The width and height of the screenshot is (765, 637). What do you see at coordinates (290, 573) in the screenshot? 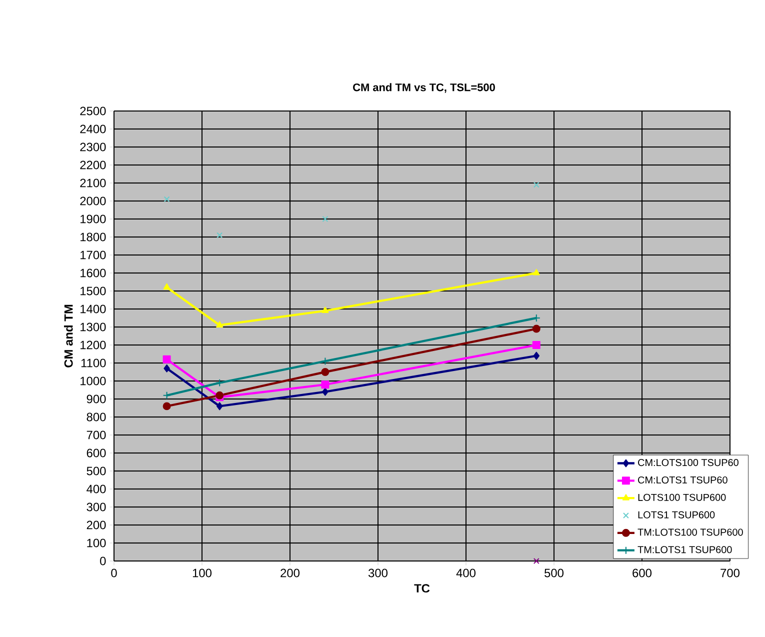
I see `x-tick-label: 200` at bounding box center [290, 573].